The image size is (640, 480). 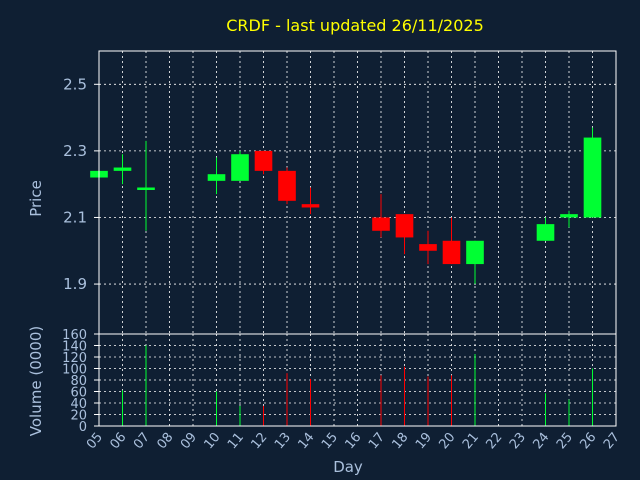 What do you see at coordinates (612, 441) in the screenshot?
I see `x-tick-label: 27` at bounding box center [612, 441].